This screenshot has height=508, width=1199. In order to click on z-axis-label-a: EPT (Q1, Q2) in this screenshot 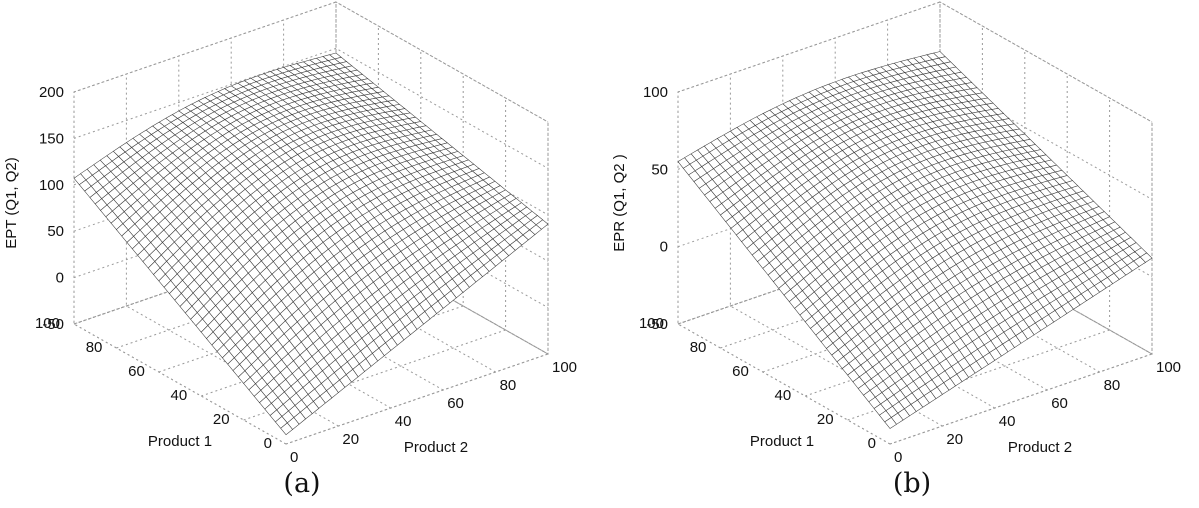, I will do `click(11, 202)`.